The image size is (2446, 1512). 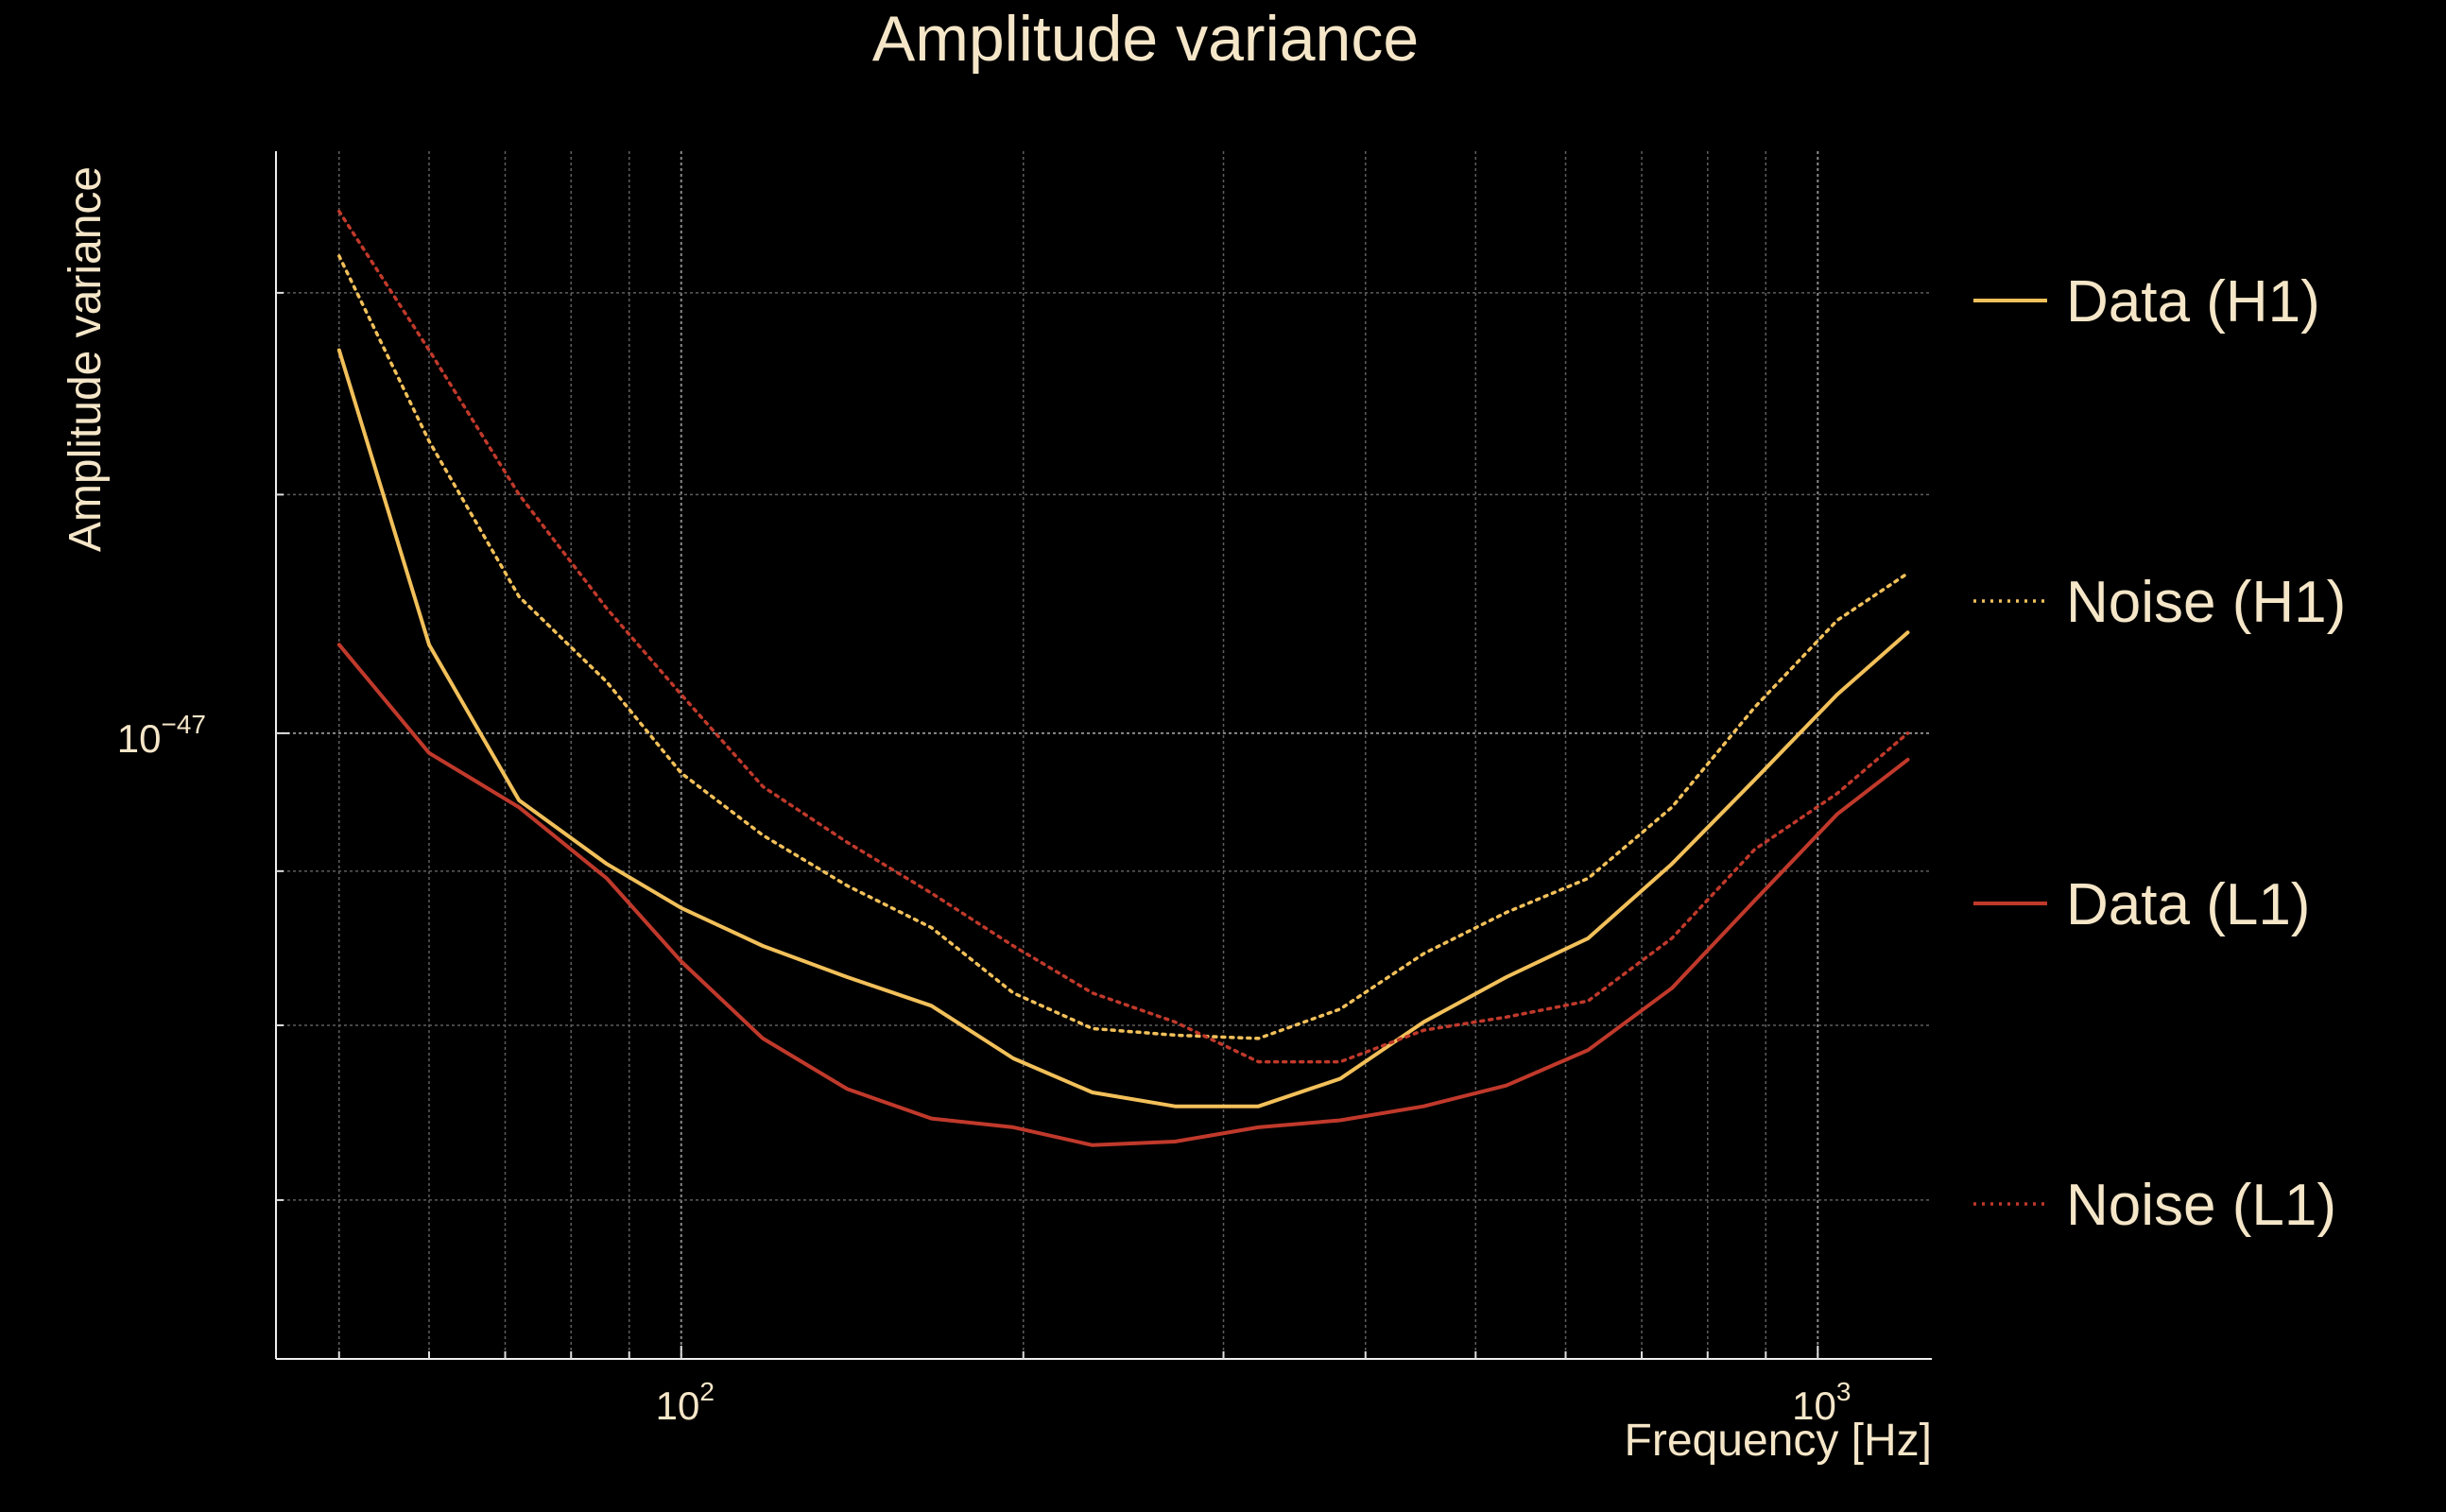 I want to click on x-tick-label: 10³, so click(x=1821, y=1402).